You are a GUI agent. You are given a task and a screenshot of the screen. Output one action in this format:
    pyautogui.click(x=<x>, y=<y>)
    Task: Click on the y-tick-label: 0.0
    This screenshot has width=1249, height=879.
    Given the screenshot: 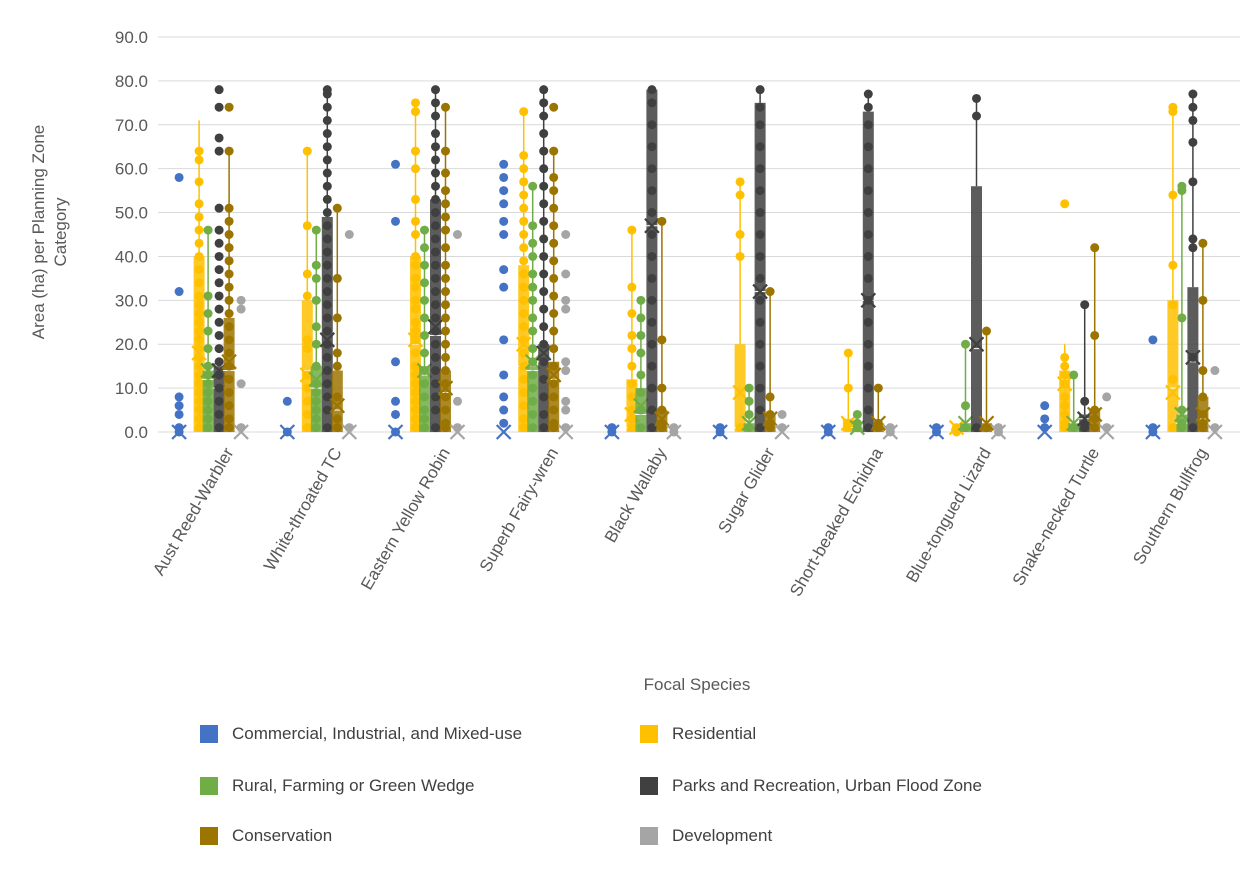 What is the action you would take?
    pyautogui.click(x=136, y=432)
    